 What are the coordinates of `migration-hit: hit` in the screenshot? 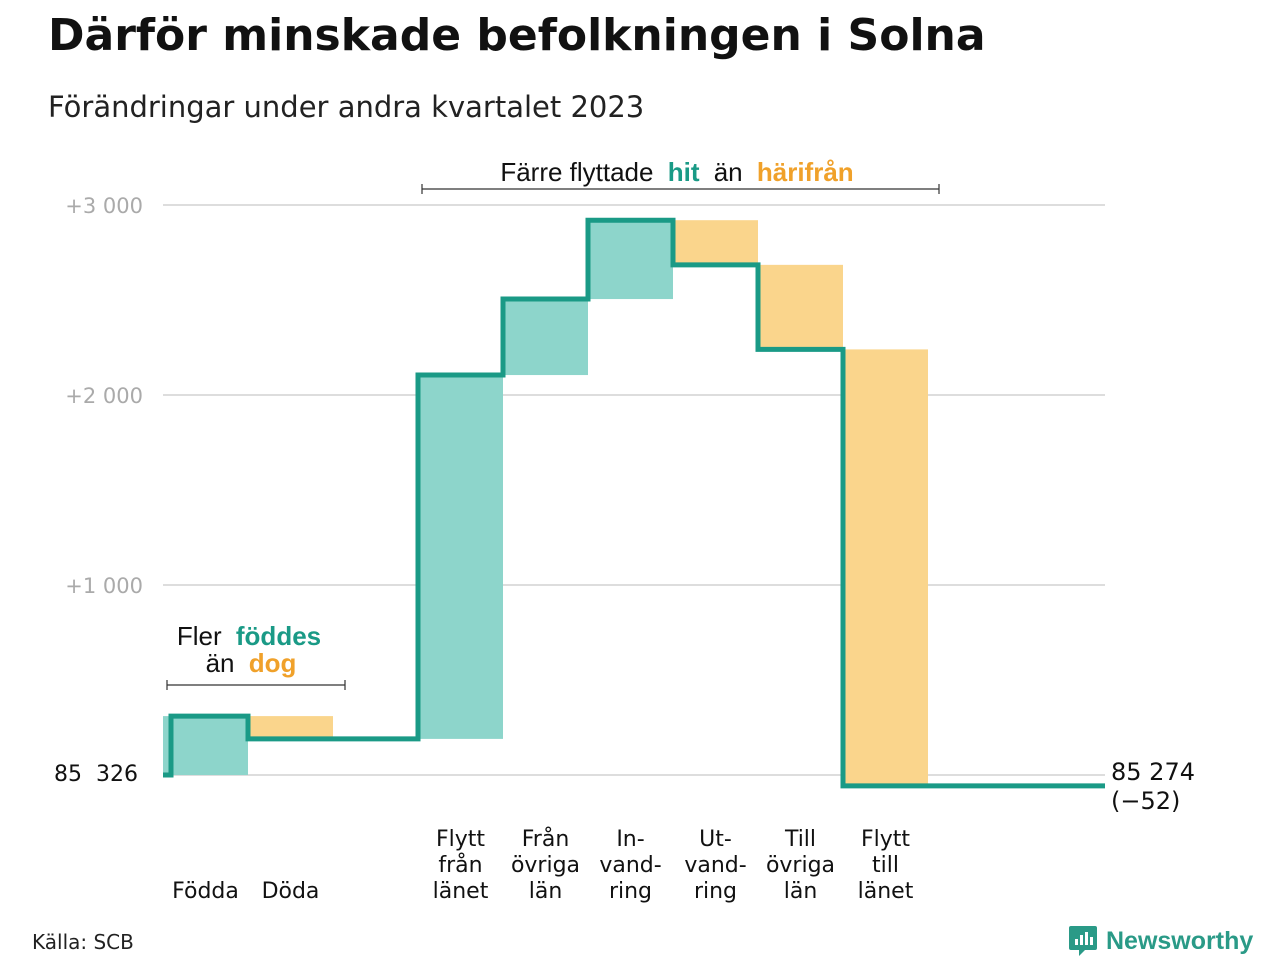 It's located at (684, 172).